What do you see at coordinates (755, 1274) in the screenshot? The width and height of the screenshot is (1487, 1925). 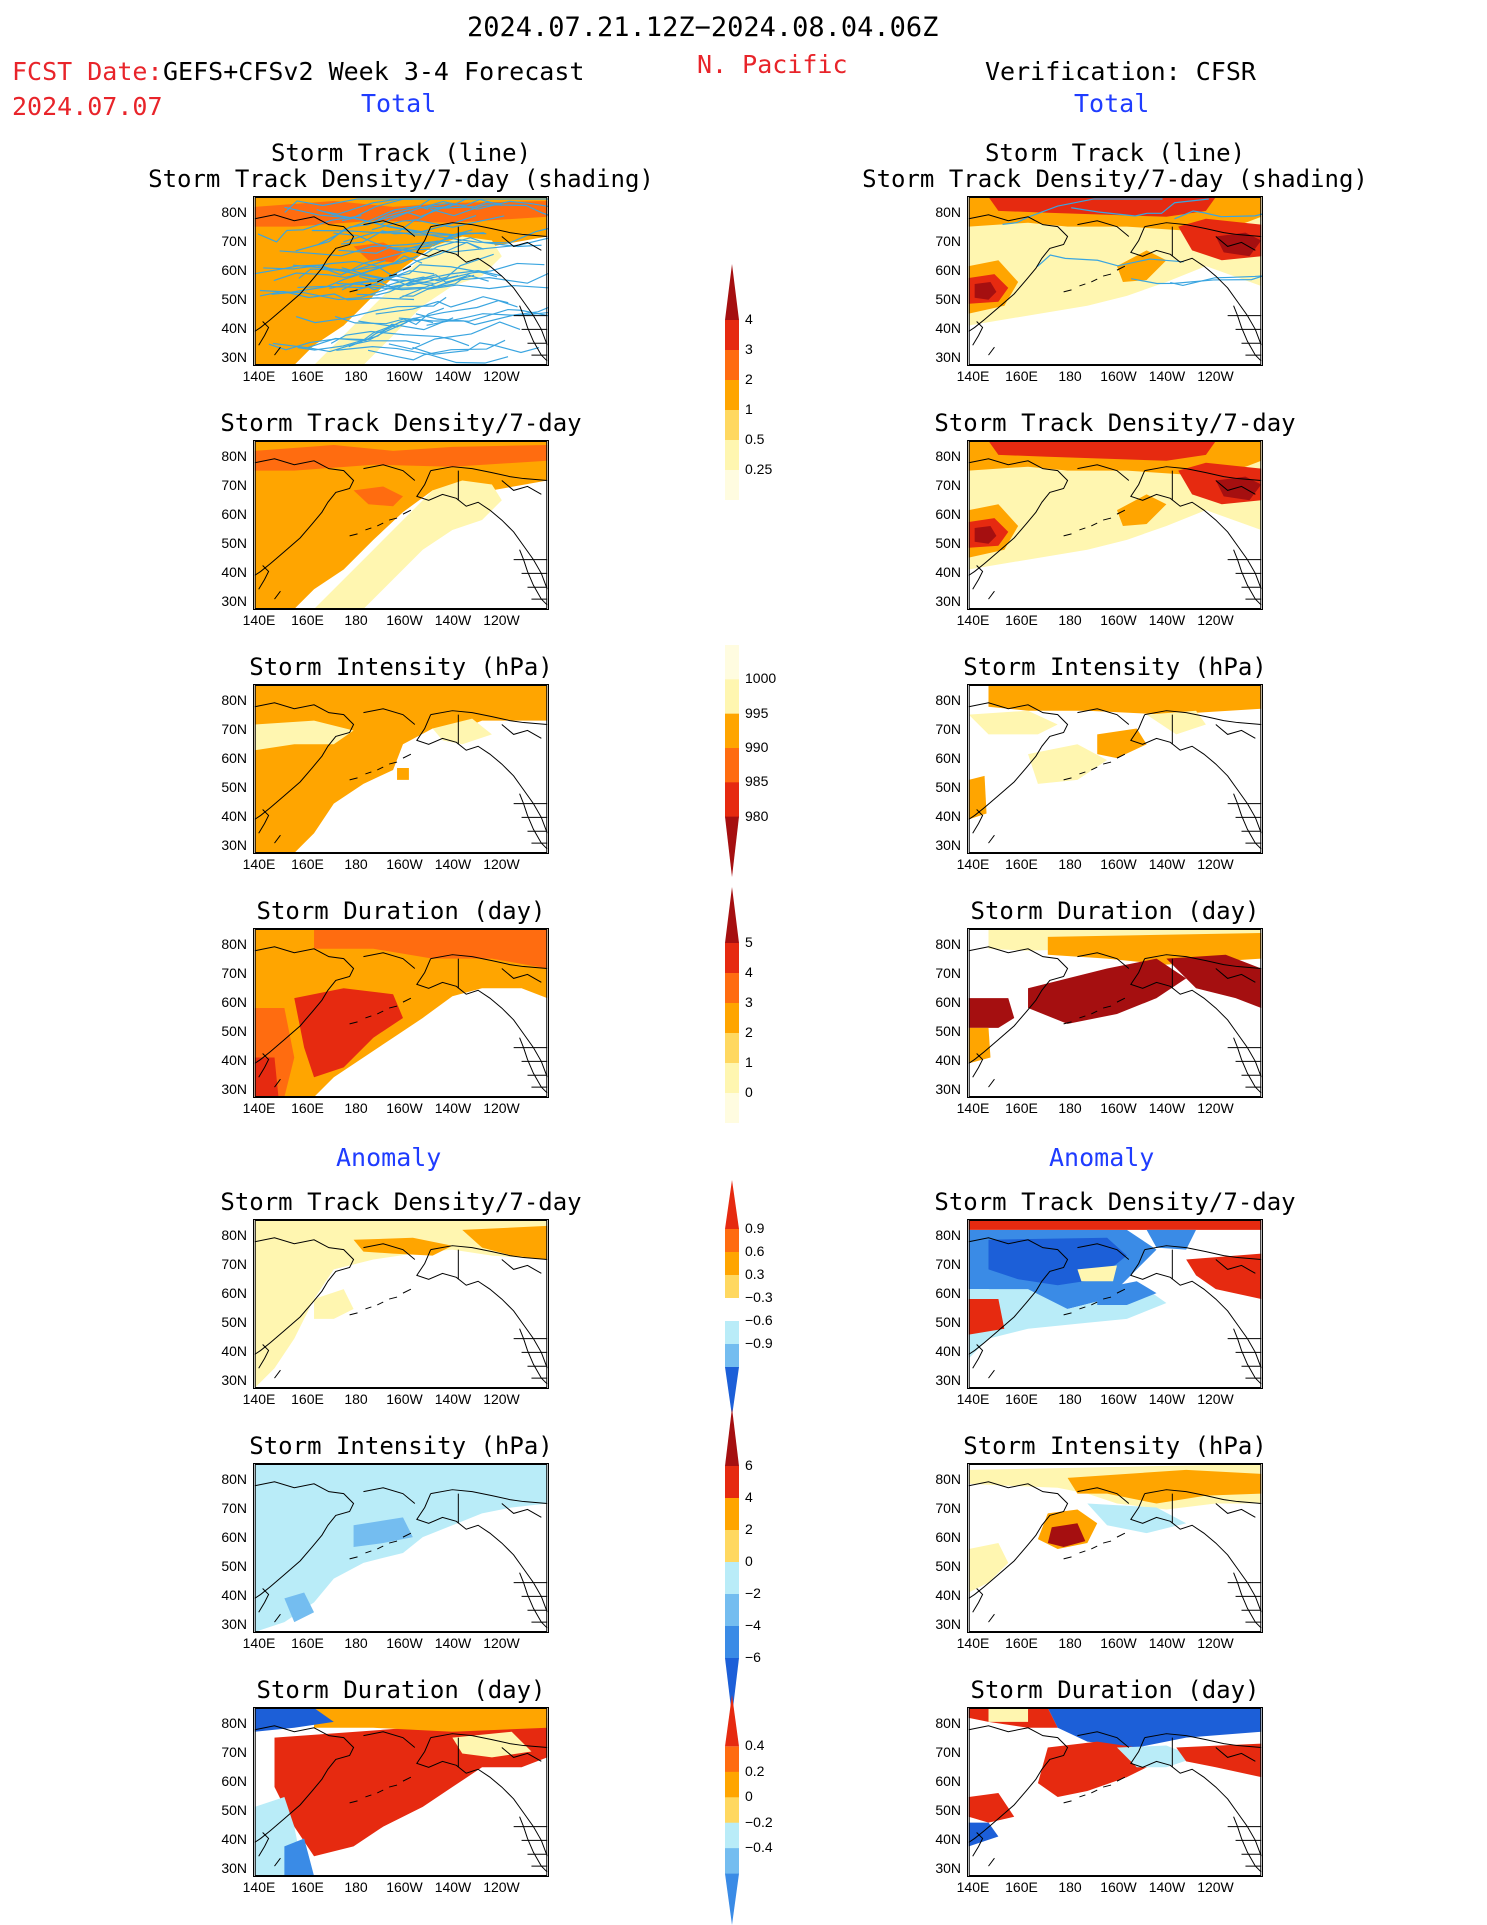 I see `colorbar-tick-label: 0.3` at bounding box center [755, 1274].